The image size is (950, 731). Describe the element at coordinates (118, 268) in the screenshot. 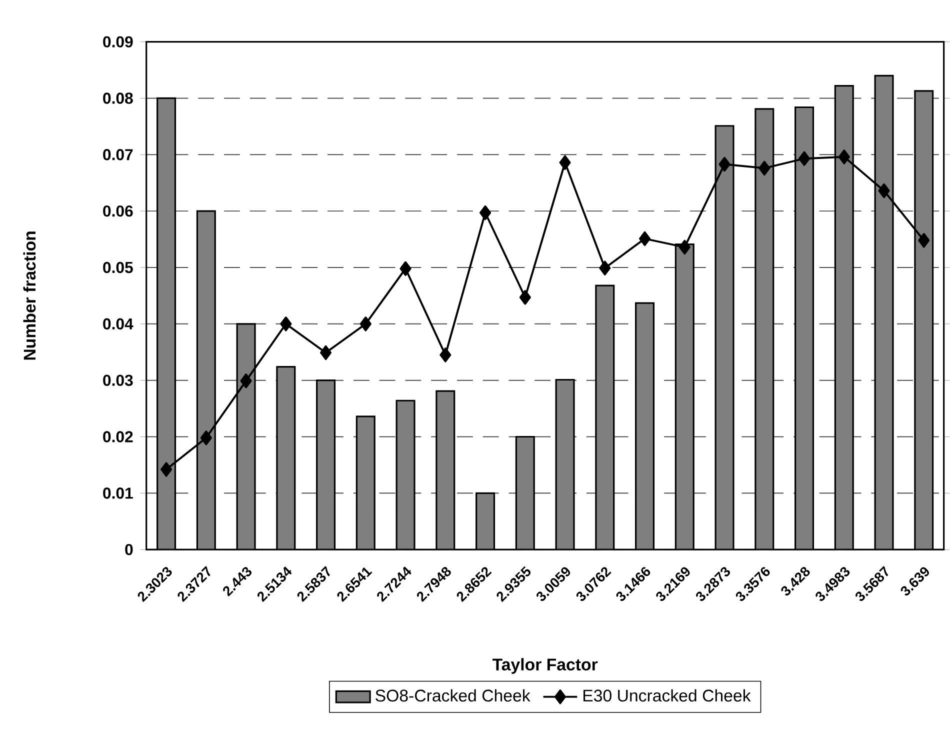

I see `y-tick-label: 0.05` at that location.